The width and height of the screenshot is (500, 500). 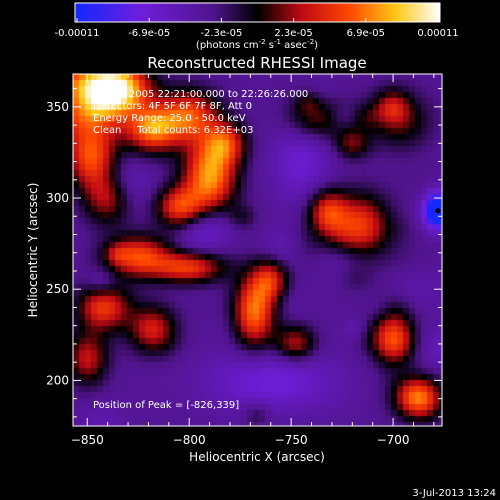 What do you see at coordinates (57, 380) in the screenshot?
I see `y-tick-label: 200` at bounding box center [57, 380].